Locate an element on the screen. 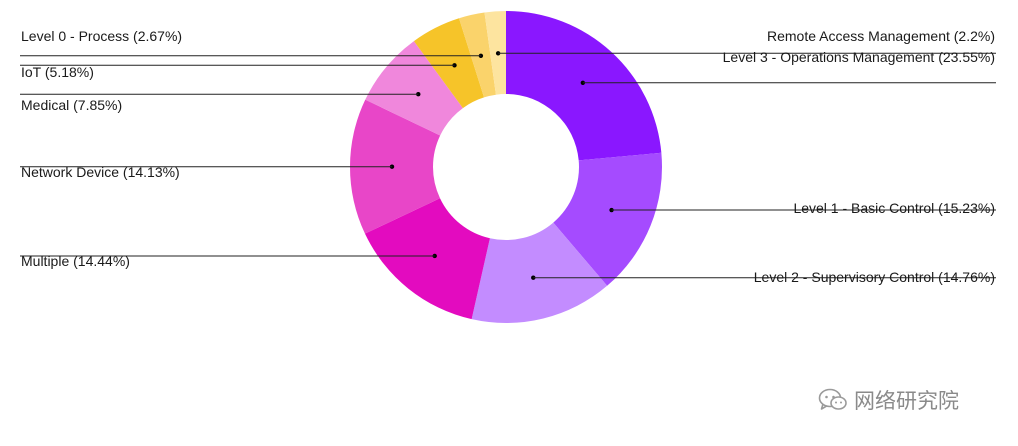 Image resolution: width=1018 pixels, height=446 pixels. slice-network-device is located at coordinates (395, 166).